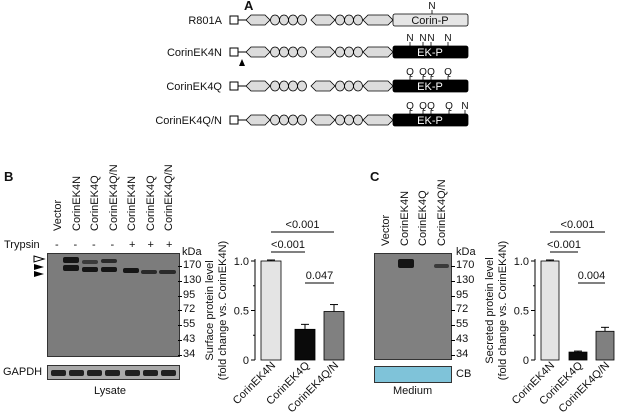  I want to click on protease-domain-label: EK-P, so click(430, 121).